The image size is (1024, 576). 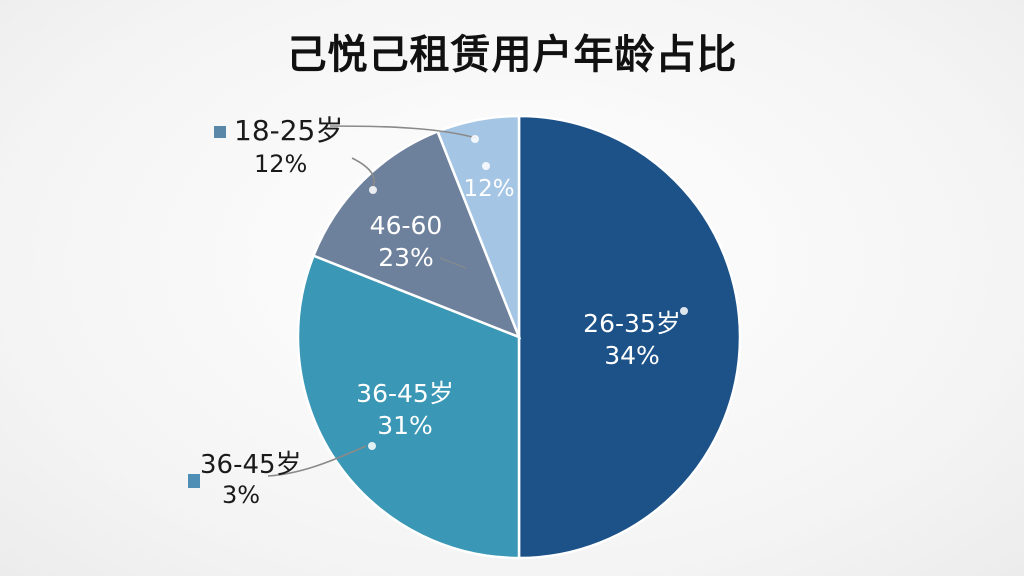 What do you see at coordinates (488, 189) in the screenshot?
I see `slice-value-18-25: 12%` at bounding box center [488, 189].